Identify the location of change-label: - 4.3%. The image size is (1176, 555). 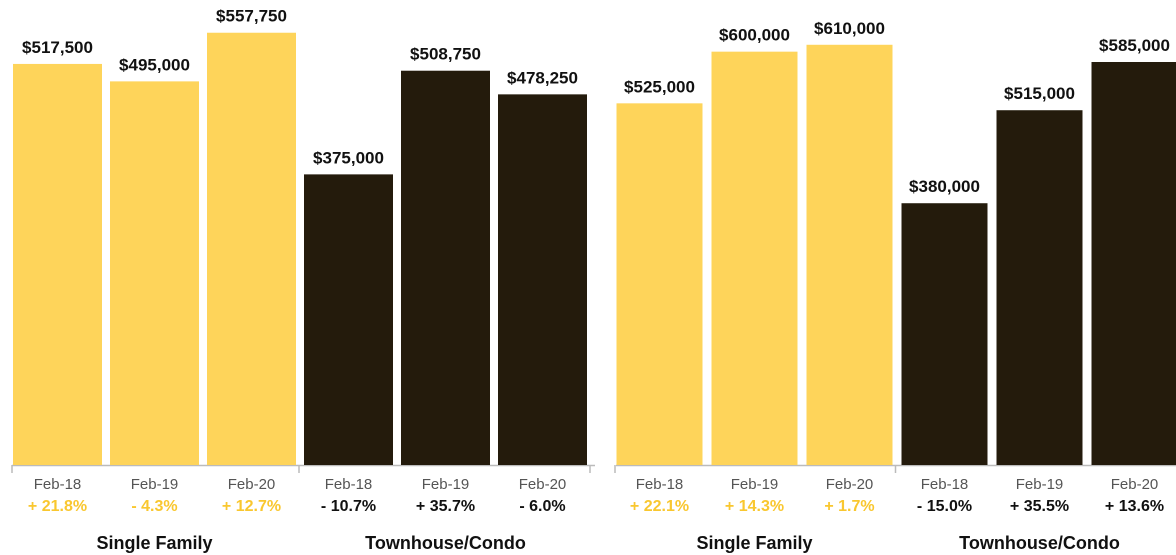
(154, 506).